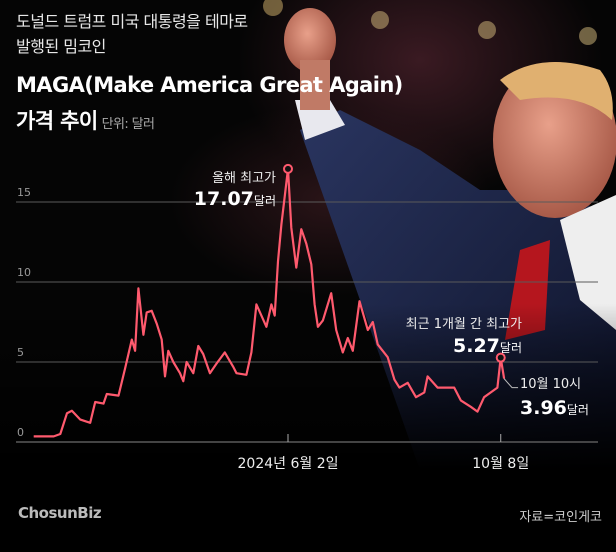 This screenshot has height=552, width=616. I want to click on annotation-connector, so click(511, 383).